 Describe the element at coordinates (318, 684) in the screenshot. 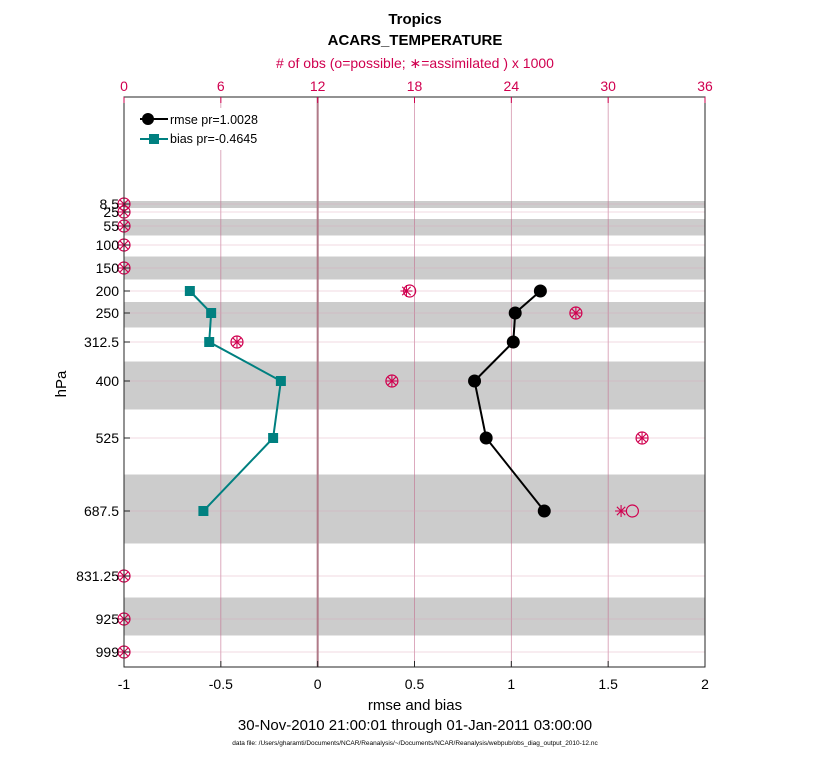

I see `x-tick-label: 0` at that location.